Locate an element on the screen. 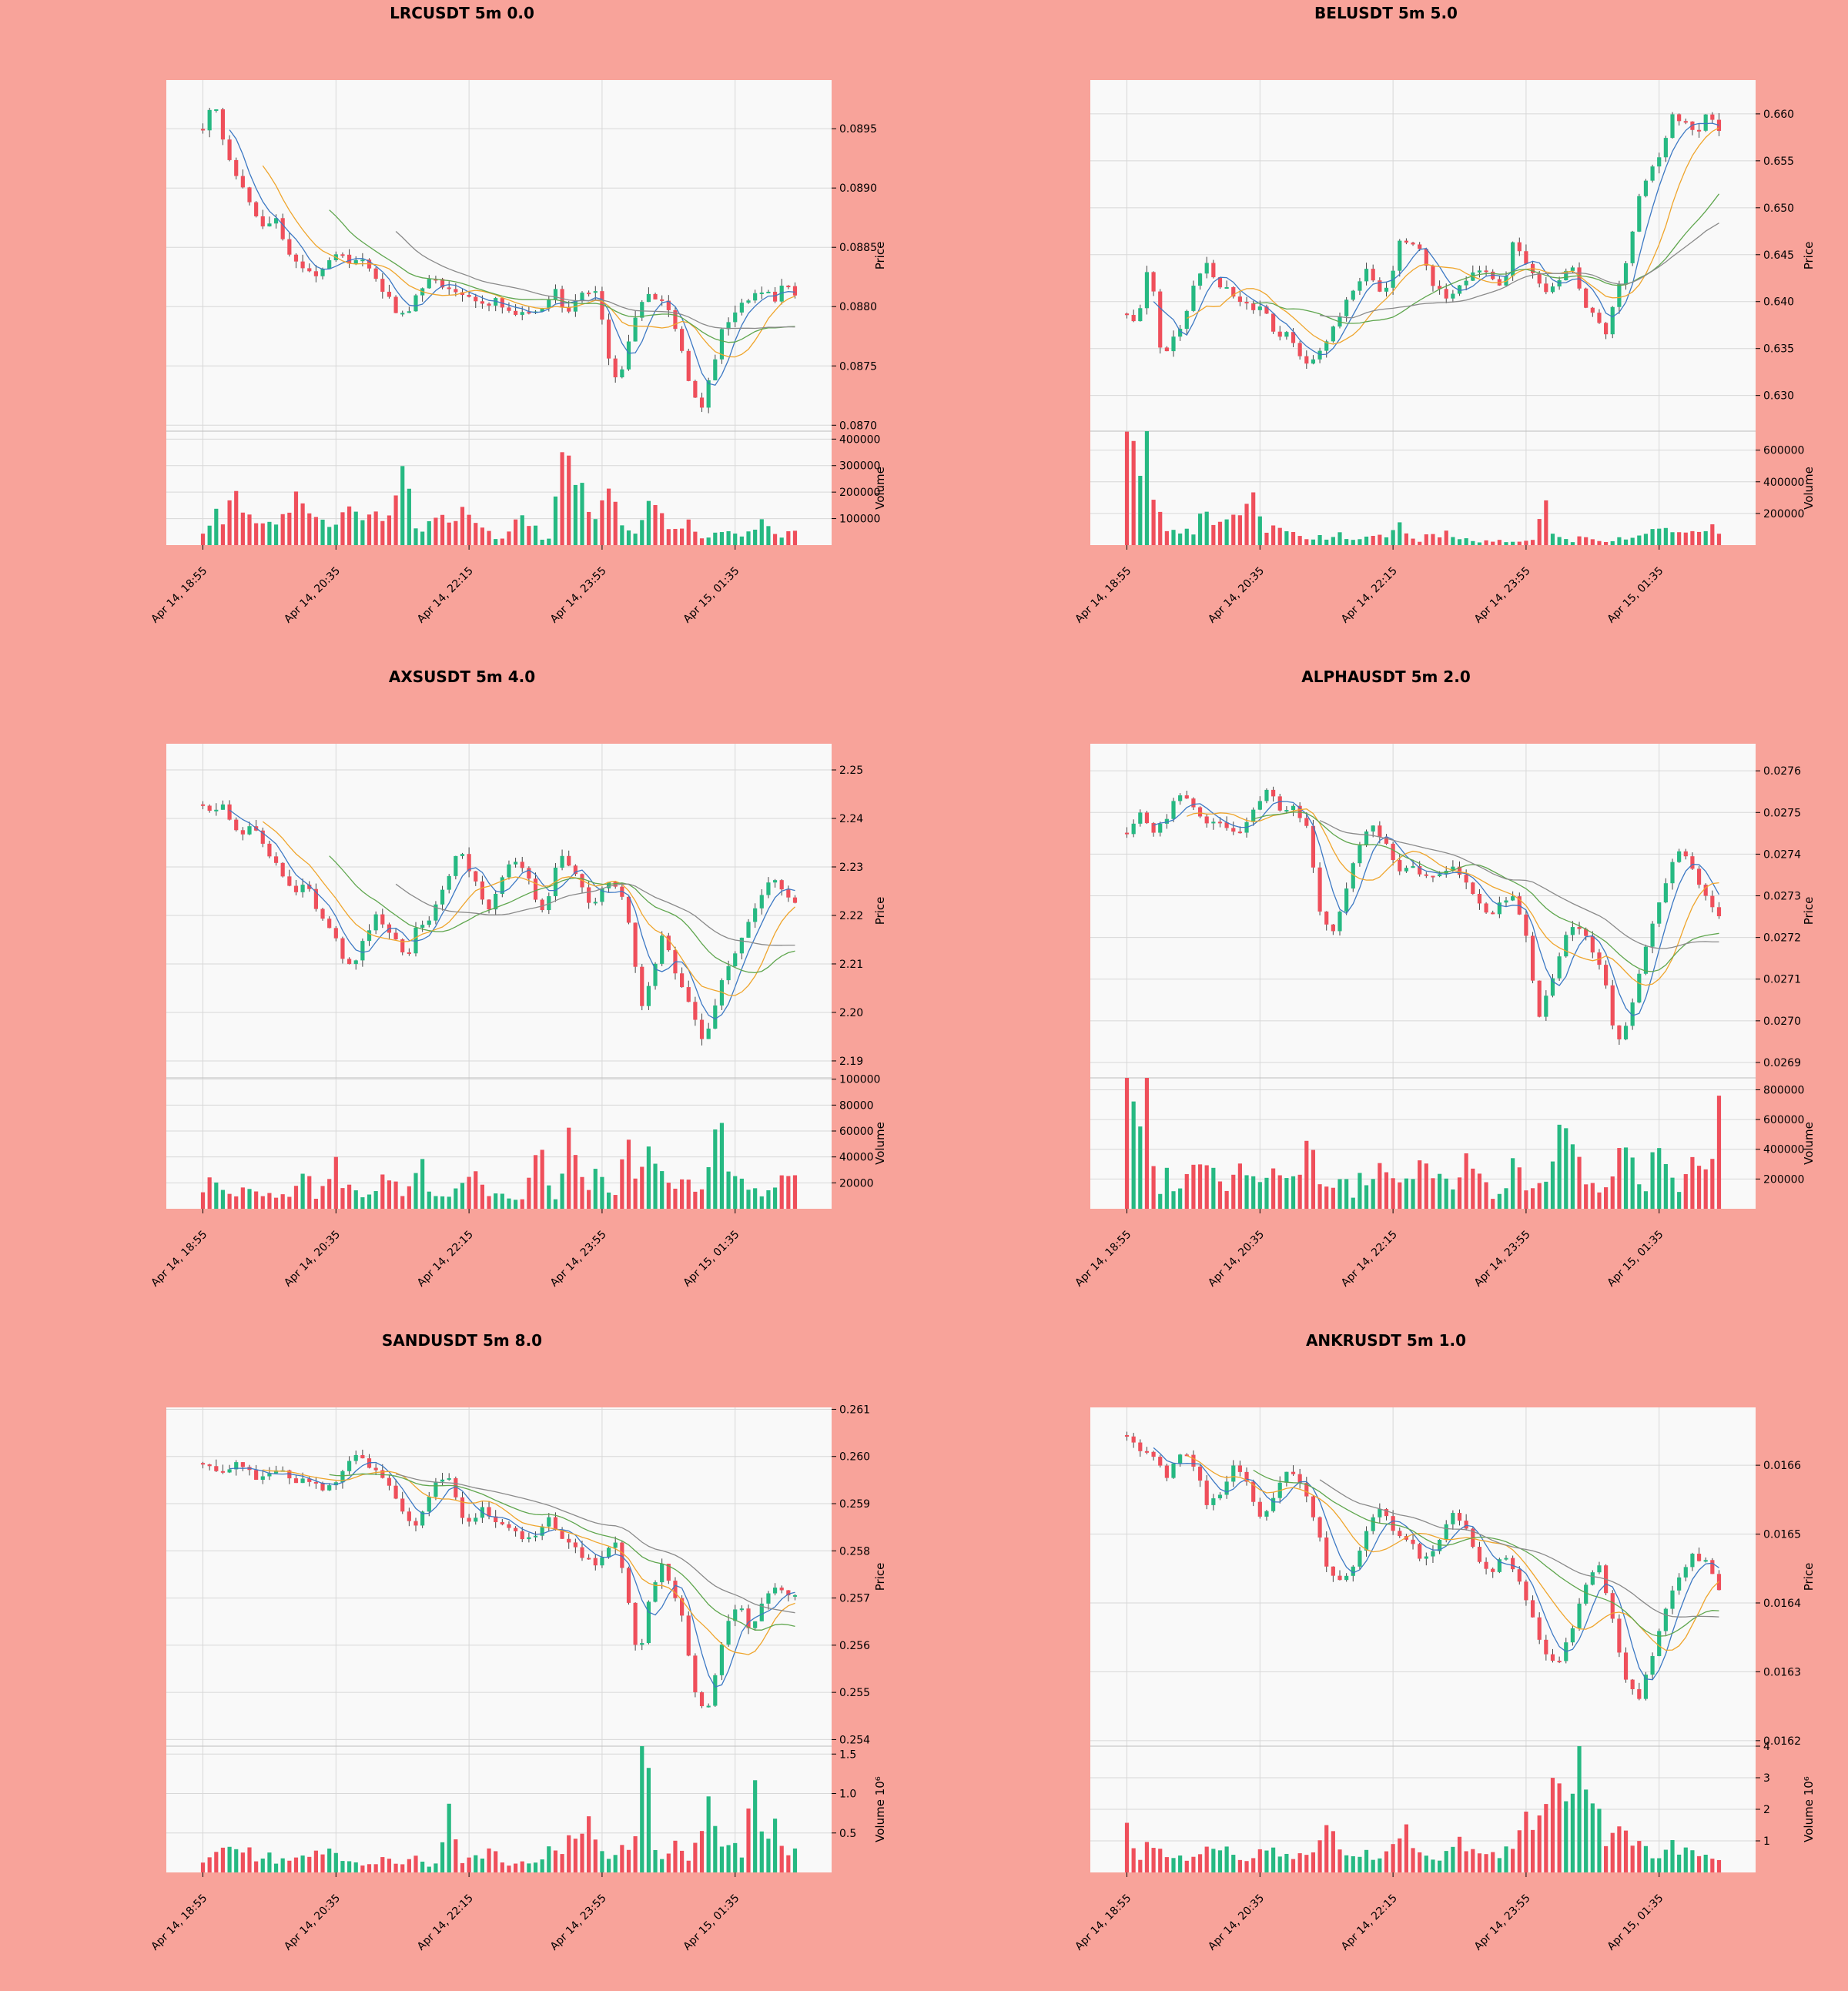  price-axis-label: Price is located at coordinates (1809, 1577).